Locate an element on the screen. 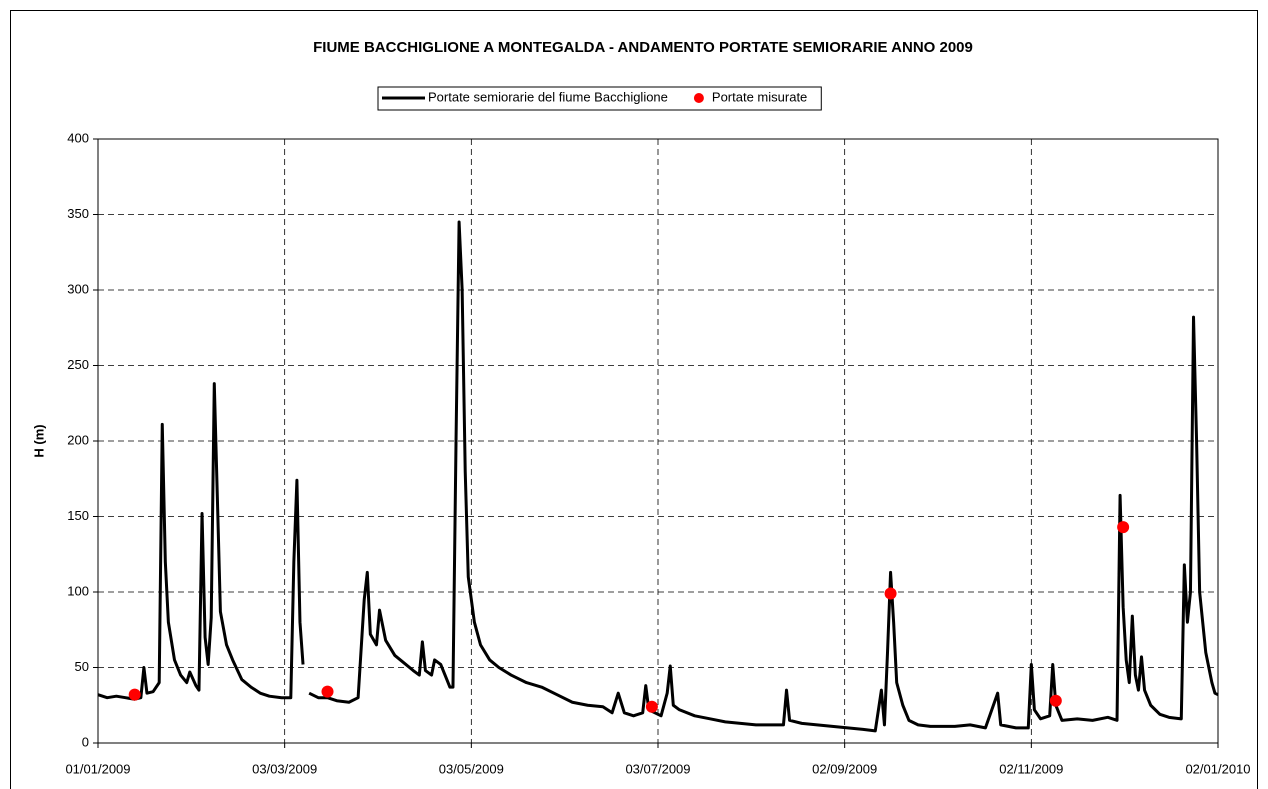 This screenshot has width=1268, height=789. x-tick-label: 03/03/2009 is located at coordinates (284, 768).